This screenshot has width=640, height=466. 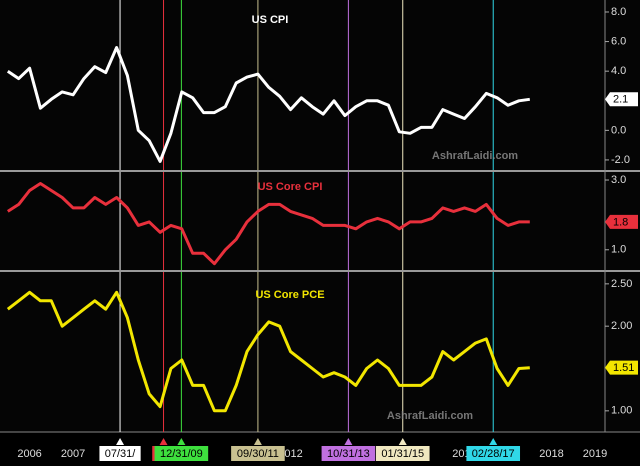 I want to click on last-value-label: 1.8, so click(x=620, y=222).